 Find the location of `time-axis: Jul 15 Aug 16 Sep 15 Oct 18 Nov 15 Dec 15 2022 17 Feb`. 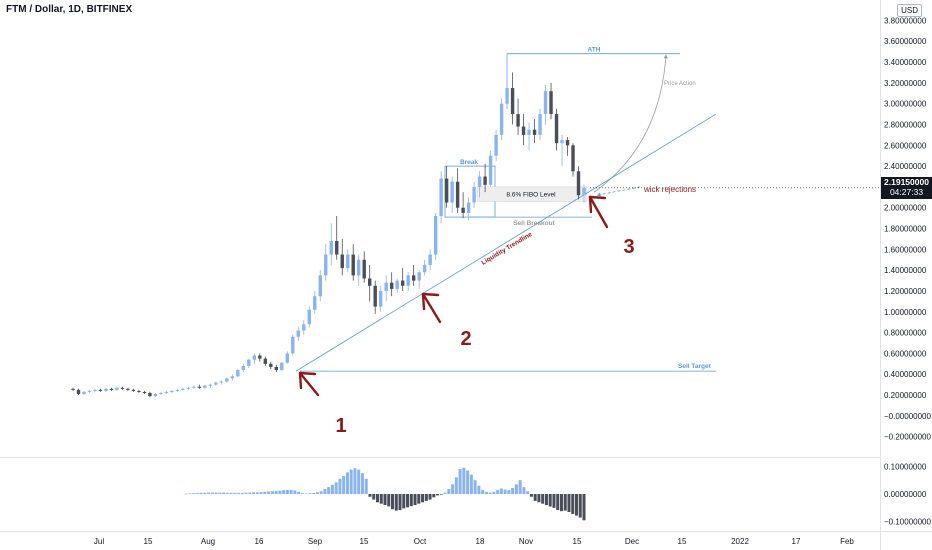

time-axis: Jul 15 Aug 16 Sep 15 Oct 18 Nov 15 Dec 15 2022 17 Feb is located at coordinates (474, 541).